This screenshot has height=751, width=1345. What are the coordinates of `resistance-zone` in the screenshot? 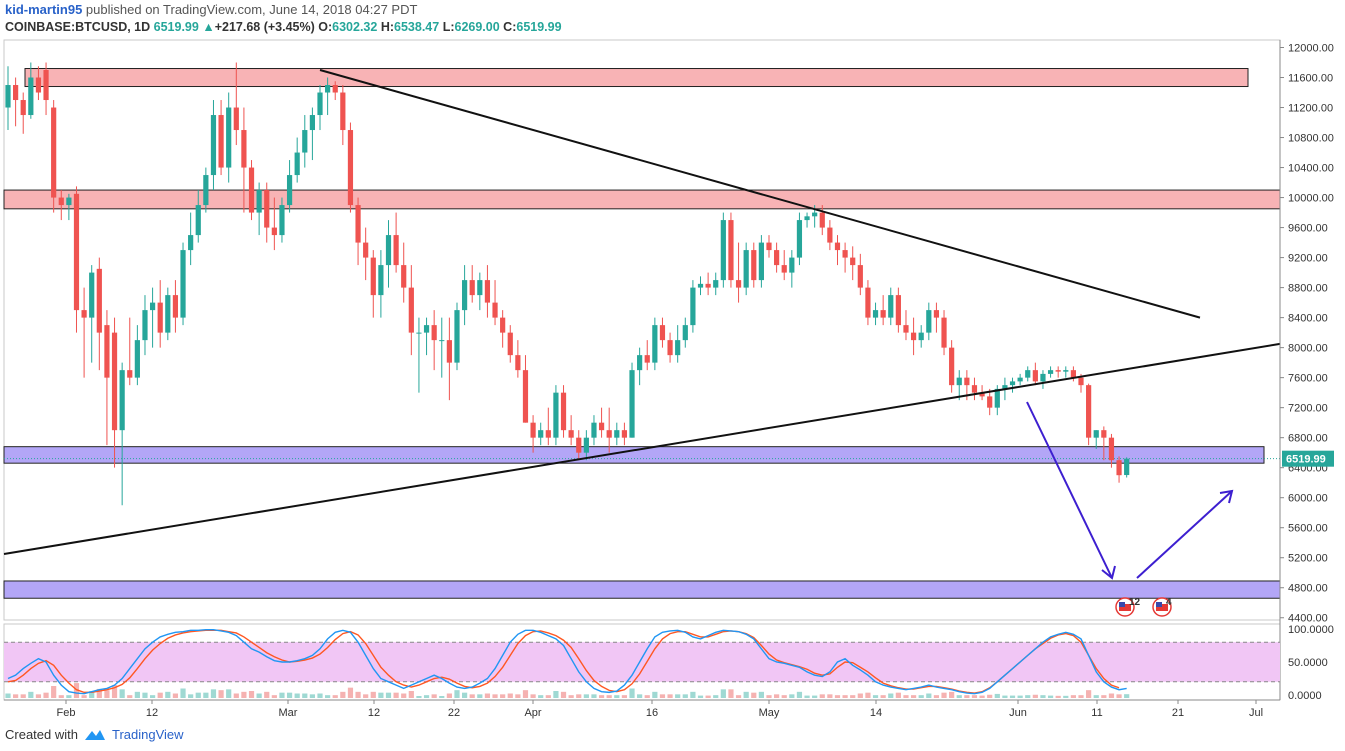 It's located at (642, 199).